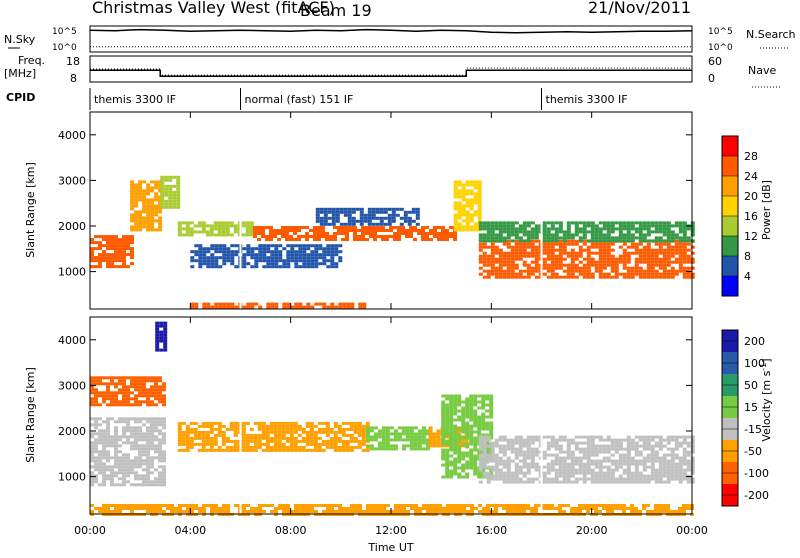 Image resolution: width=800 pixels, height=558 pixels. I want to click on velocity-colorbar-label: Velocity [m s-1], so click(766, 399).